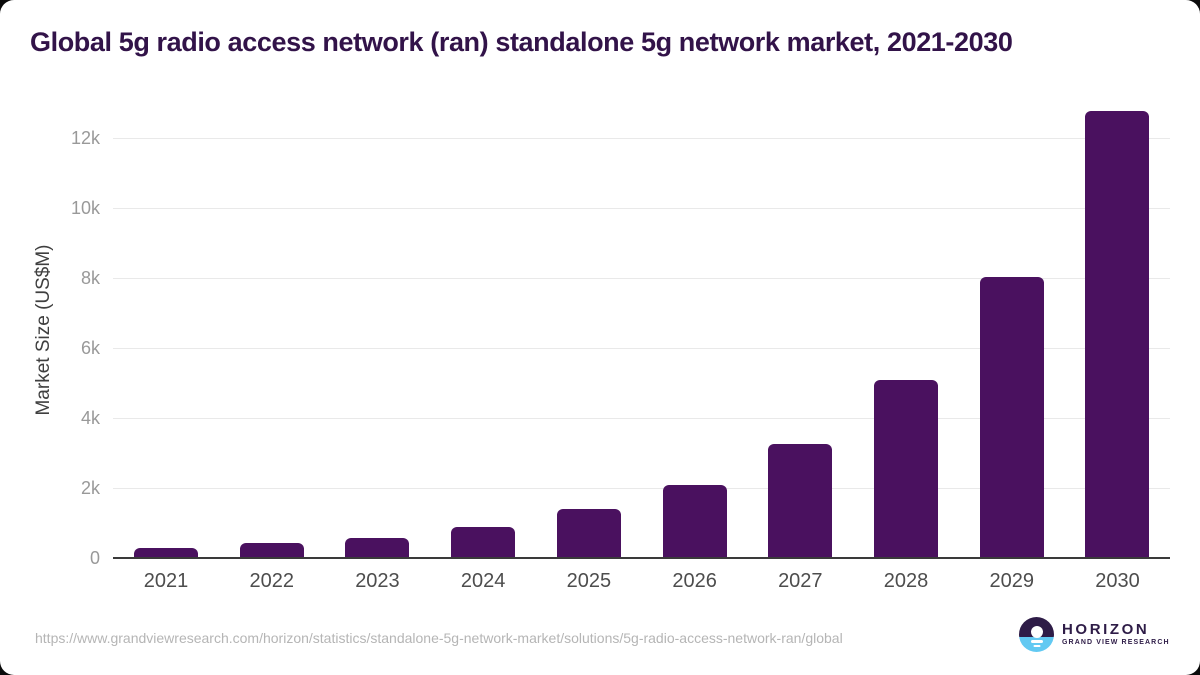  Describe the element at coordinates (641, 558) in the screenshot. I see `x-axis-line` at that location.